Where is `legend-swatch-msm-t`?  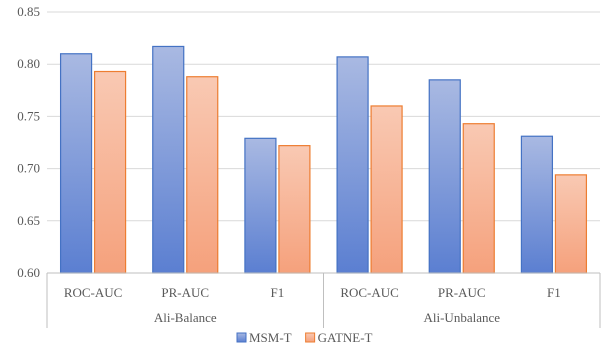 legend-swatch-msm-t is located at coordinates (241, 337).